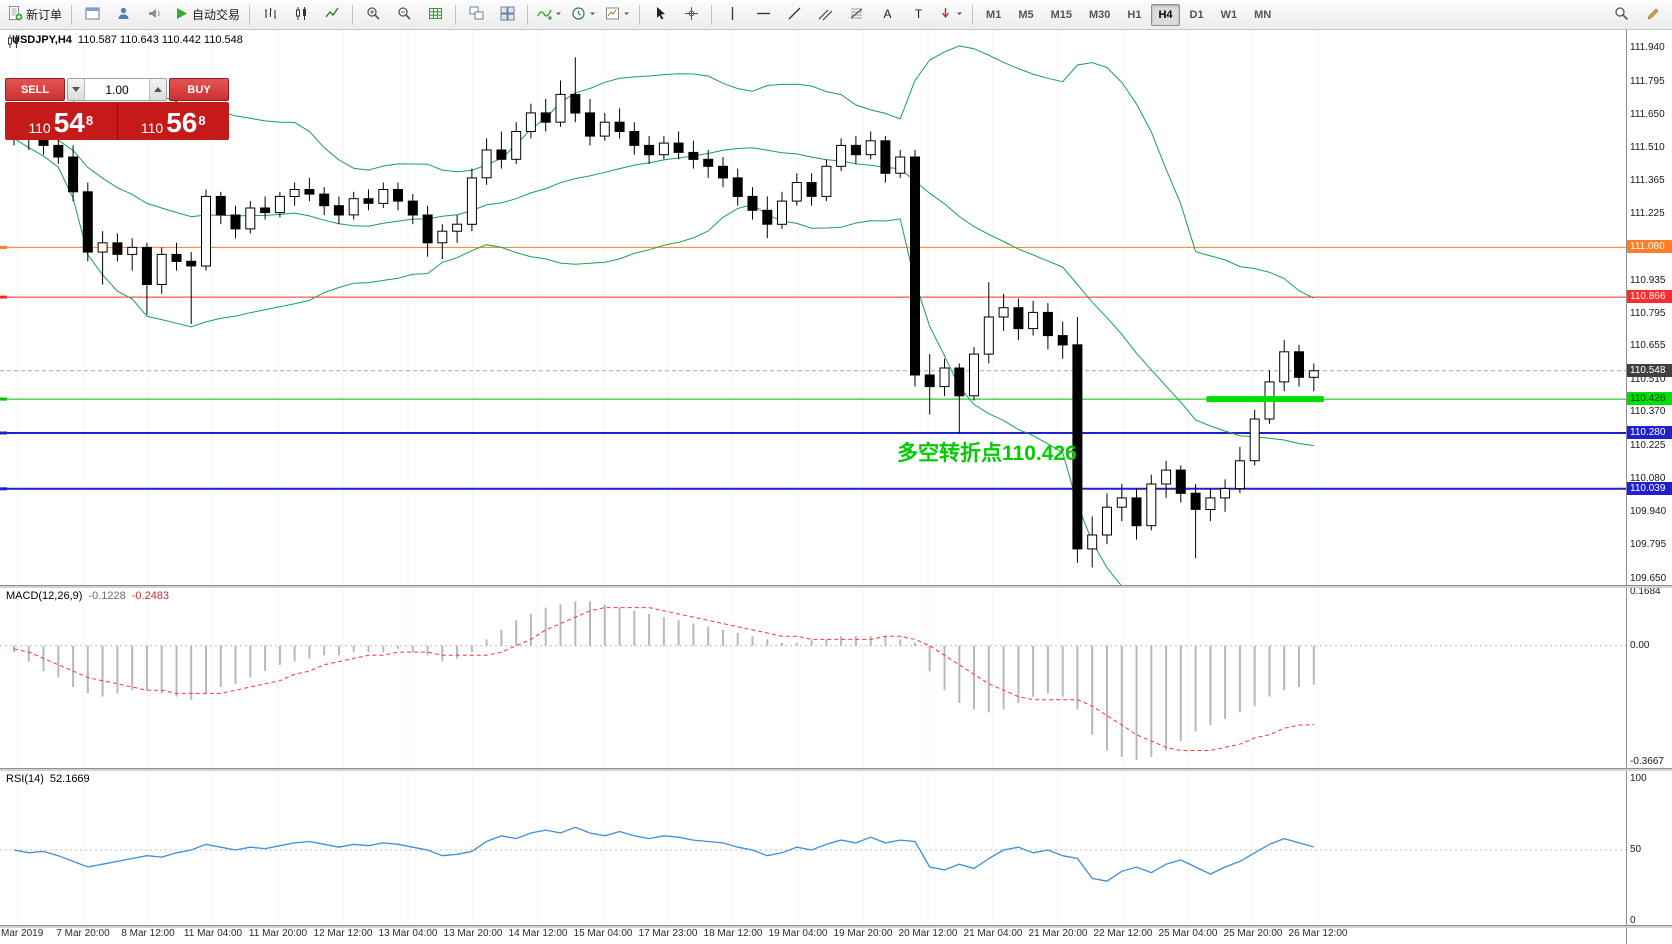 This screenshot has width=1672, height=944. What do you see at coordinates (918, 15) in the screenshot?
I see `label-tool-button: T` at bounding box center [918, 15].